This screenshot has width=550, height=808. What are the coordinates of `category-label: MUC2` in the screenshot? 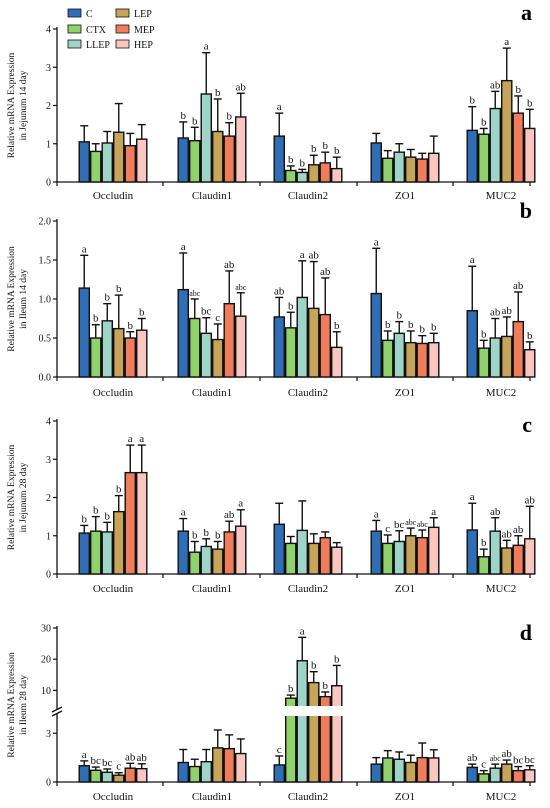 It's located at (501, 393).